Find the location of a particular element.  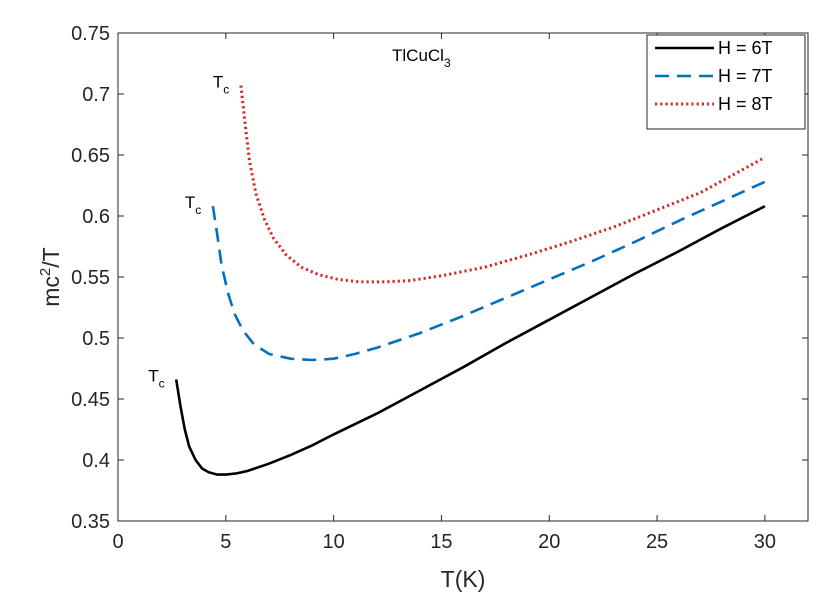

tc-label-h-6t: Tc is located at coordinates (156, 378).